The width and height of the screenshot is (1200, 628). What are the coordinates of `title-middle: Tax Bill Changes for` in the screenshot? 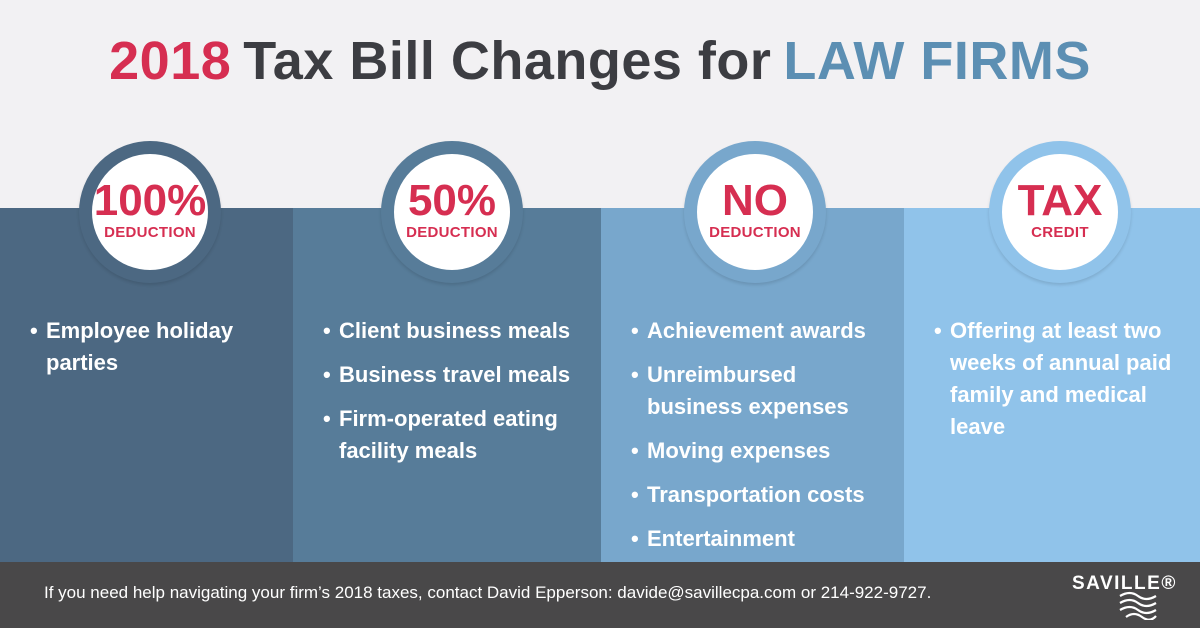 It's located at (507, 61).